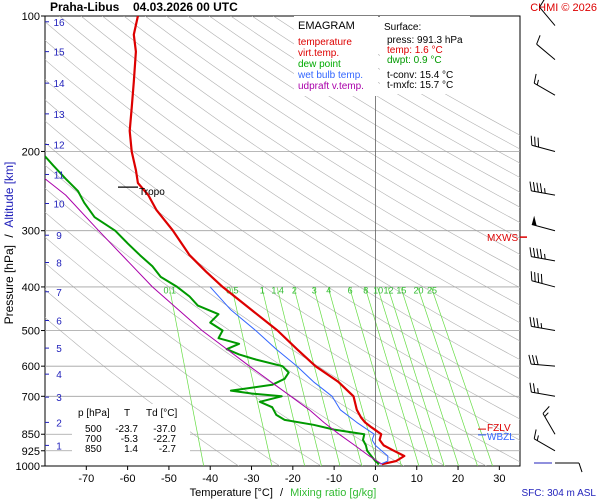 This screenshot has height=500, width=600. What do you see at coordinates (59, 115) in the screenshot?
I see `altitude-tick-label: 13` at bounding box center [59, 115].